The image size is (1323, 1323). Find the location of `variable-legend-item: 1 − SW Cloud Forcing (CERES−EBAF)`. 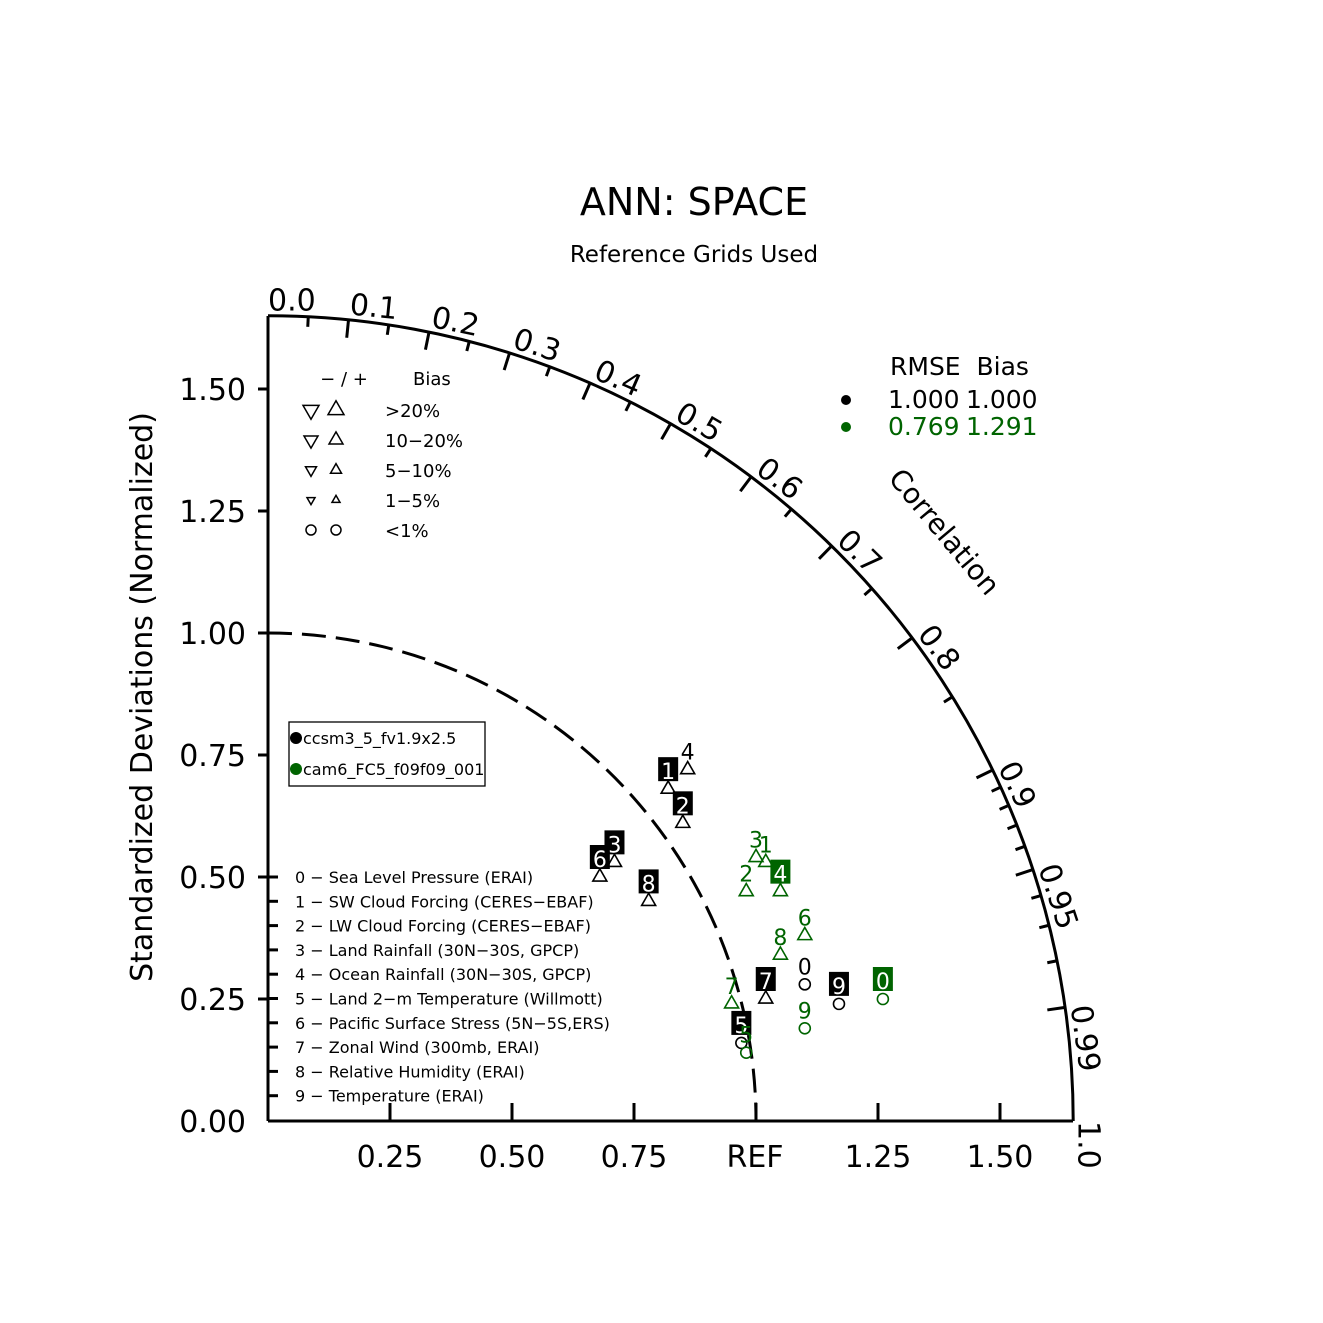

variable-legend-item: 1 − SW Cloud Forcing (CERES−EBAF) is located at coordinates (444, 901).